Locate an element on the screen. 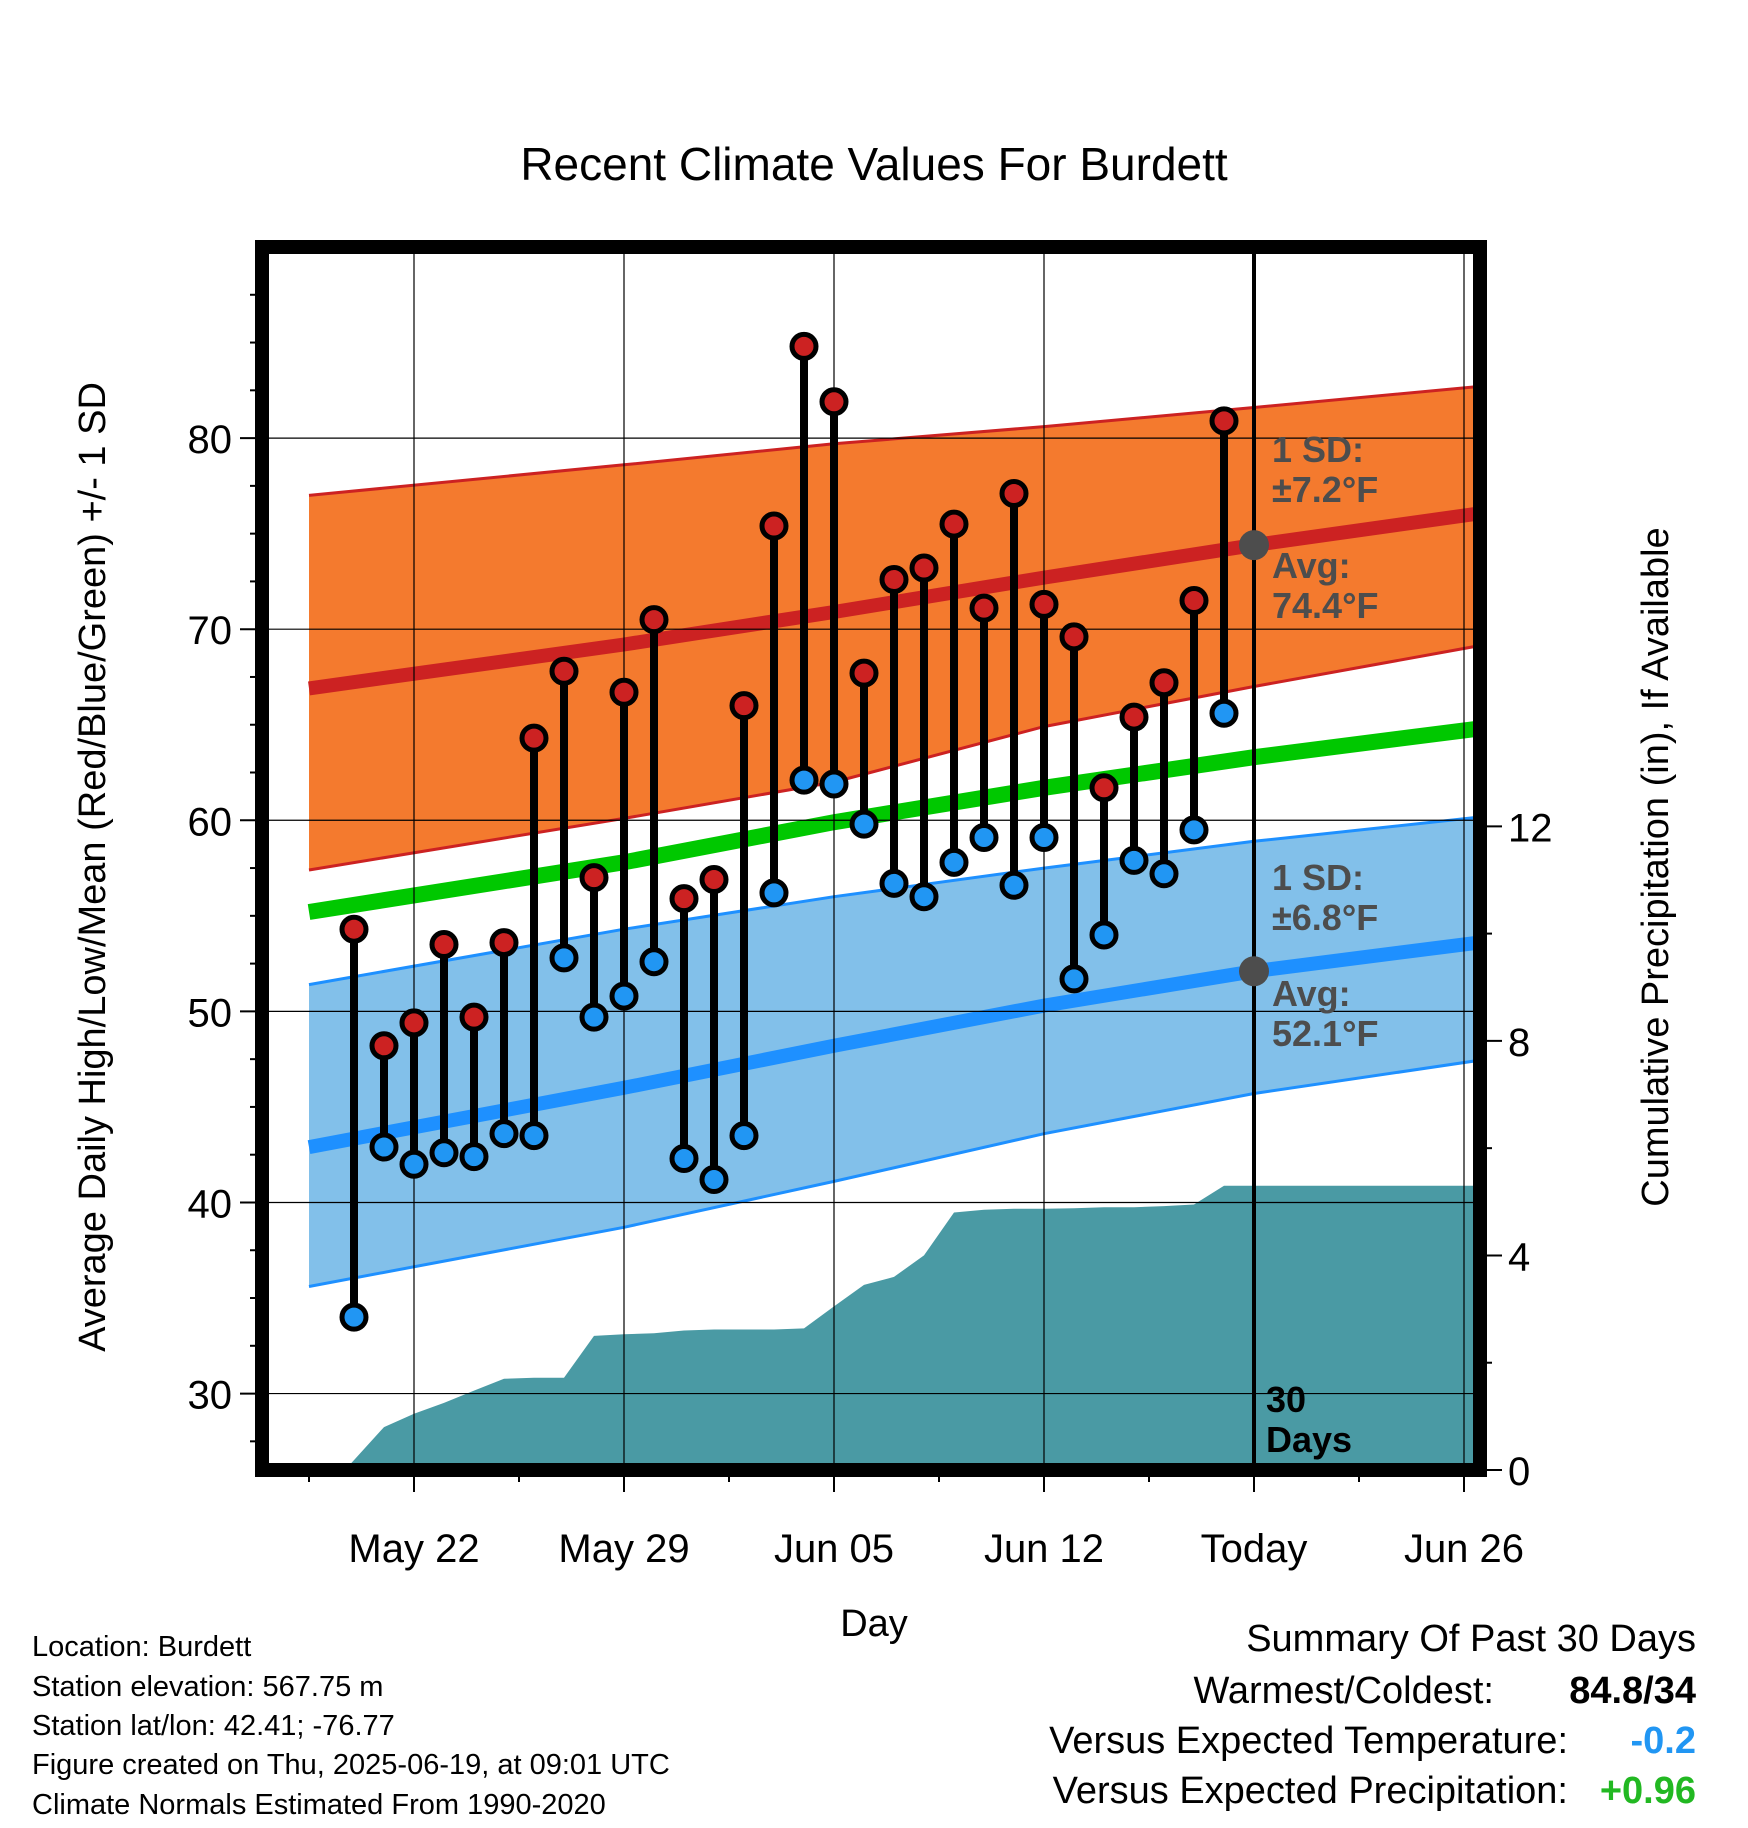 The image size is (1748, 1828). y-left-tick-label: 30 is located at coordinates (210, 1396).